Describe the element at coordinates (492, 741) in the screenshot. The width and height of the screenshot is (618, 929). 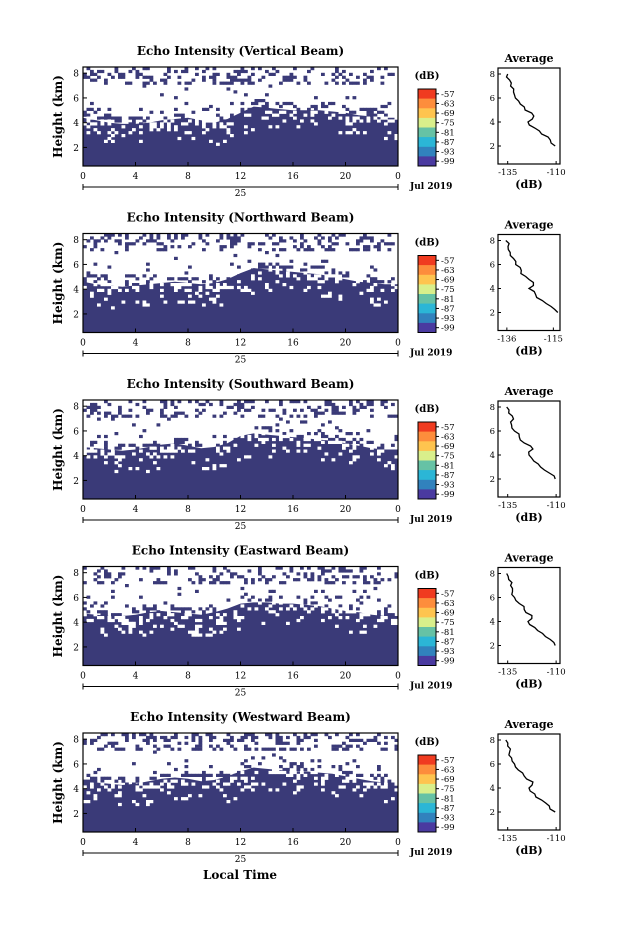
I see `average-y-tick-label: 8` at that location.